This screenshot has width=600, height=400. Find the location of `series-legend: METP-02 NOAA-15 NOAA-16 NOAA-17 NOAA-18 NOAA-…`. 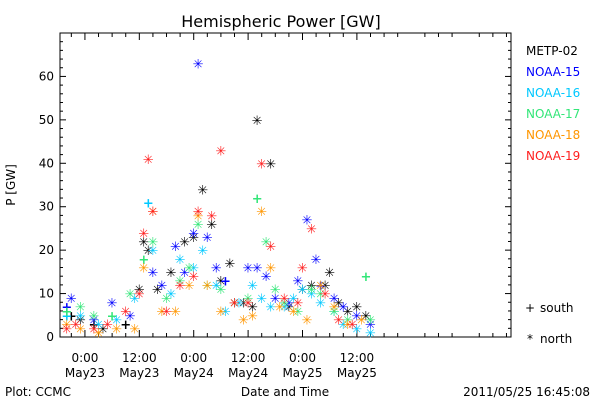

series-legend: METP-02 NOAA-15 NOAA-16 NOAA-17 NOAA-18 NOAA-… is located at coordinates (553, 103).